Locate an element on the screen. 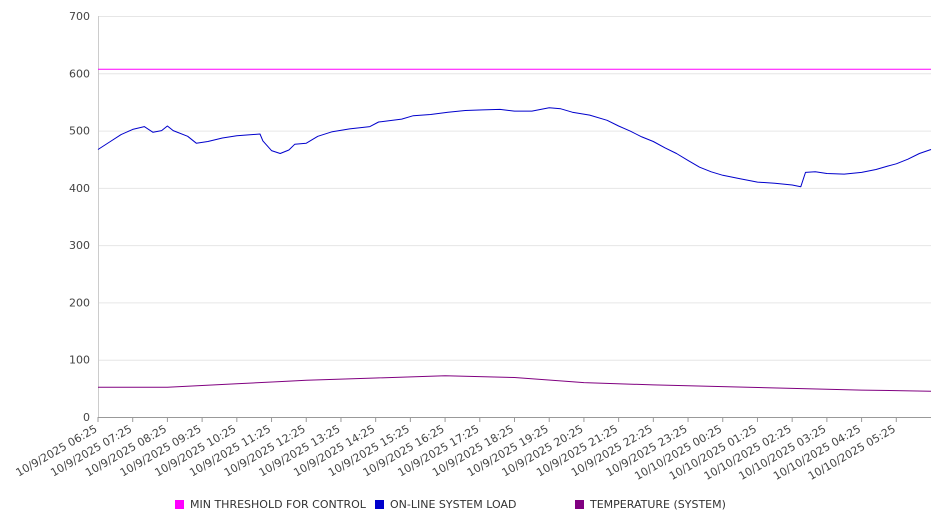 The height and width of the screenshot is (530, 946). y-tick-label: 100 is located at coordinates (79, 360).